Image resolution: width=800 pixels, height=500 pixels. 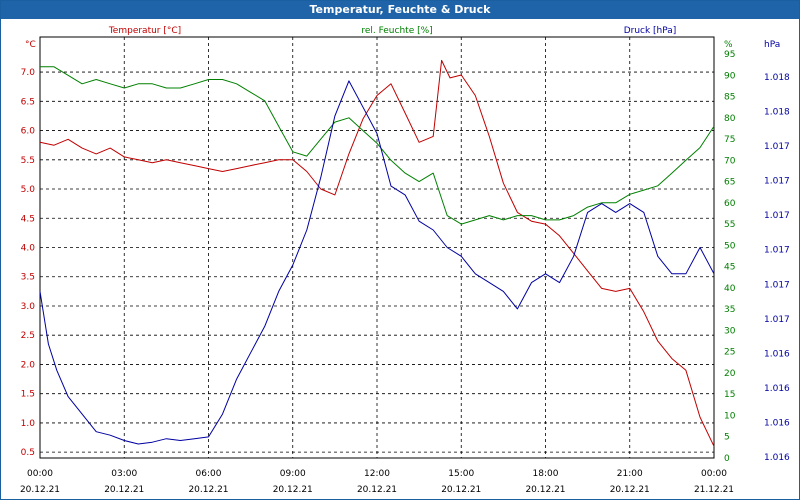 What do you see at coordinates (28, 132) in the screenshot?
I see `temperature-tick: 6.0` at bounding box center [28, 132].